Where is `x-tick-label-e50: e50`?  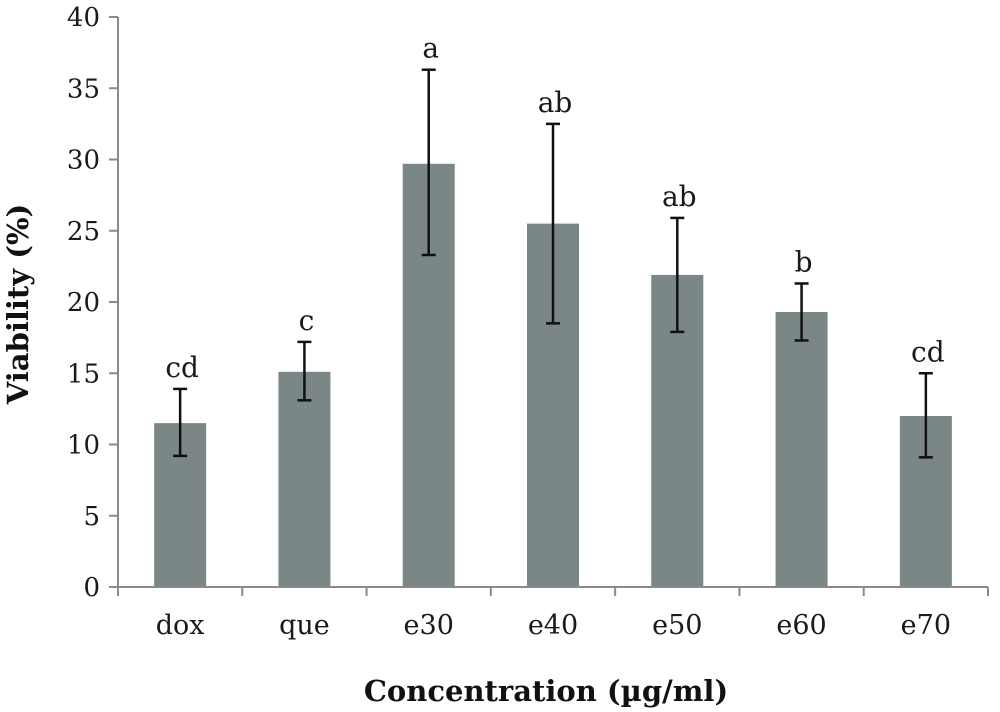
x-tick-label-e50: e50 is located at coordinates (677, 625).